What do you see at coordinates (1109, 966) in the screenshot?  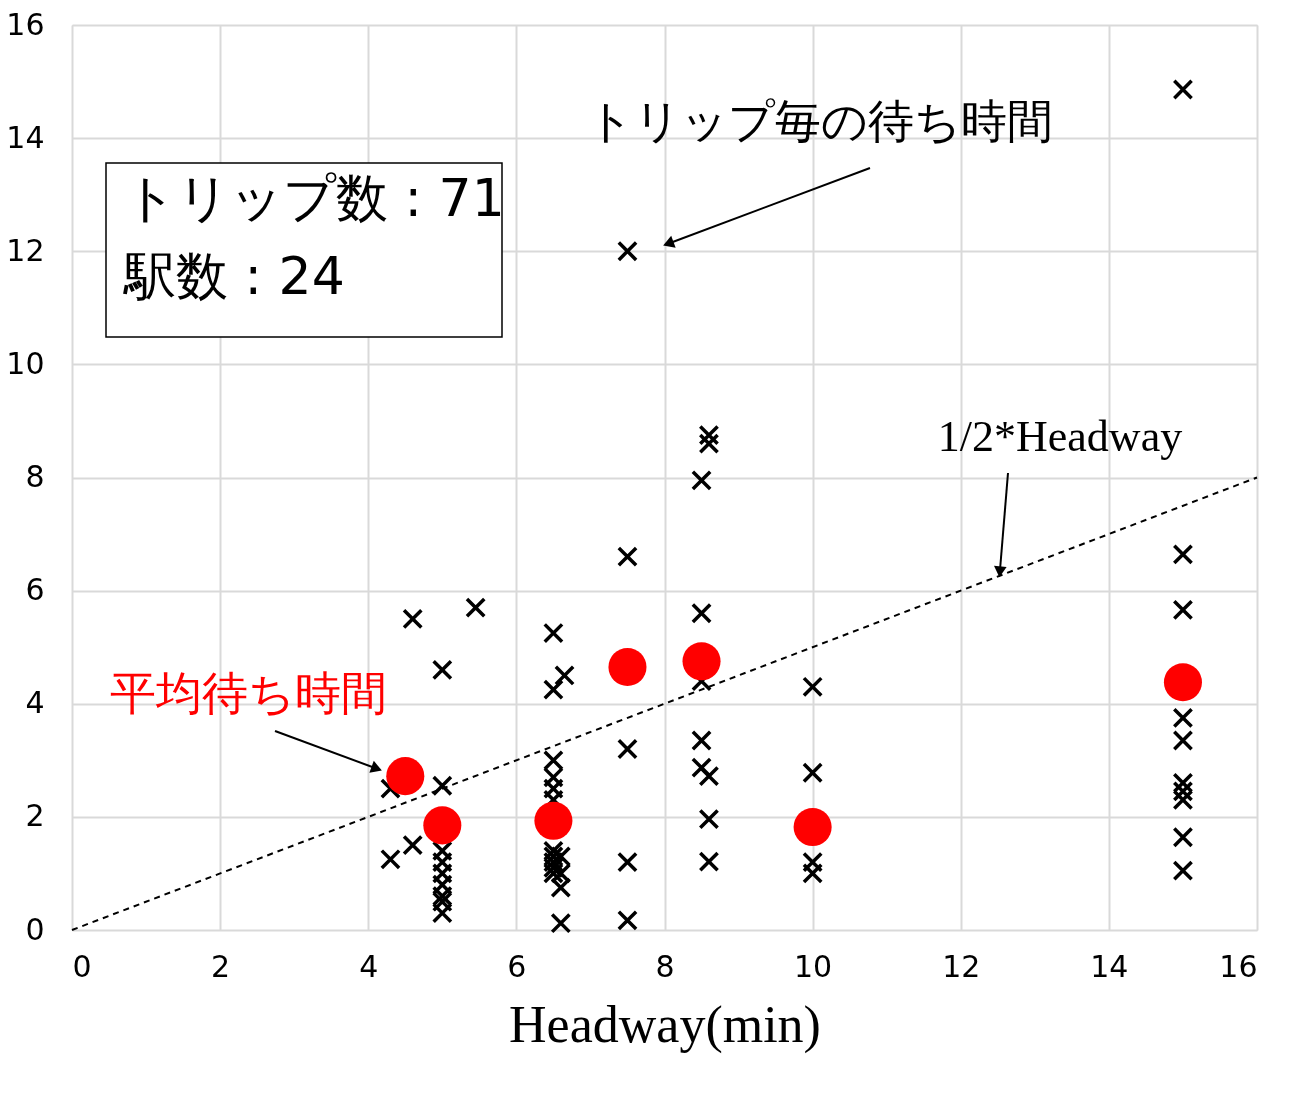 I see `x-tick-label: 14` at bounding box center [1109, 966].